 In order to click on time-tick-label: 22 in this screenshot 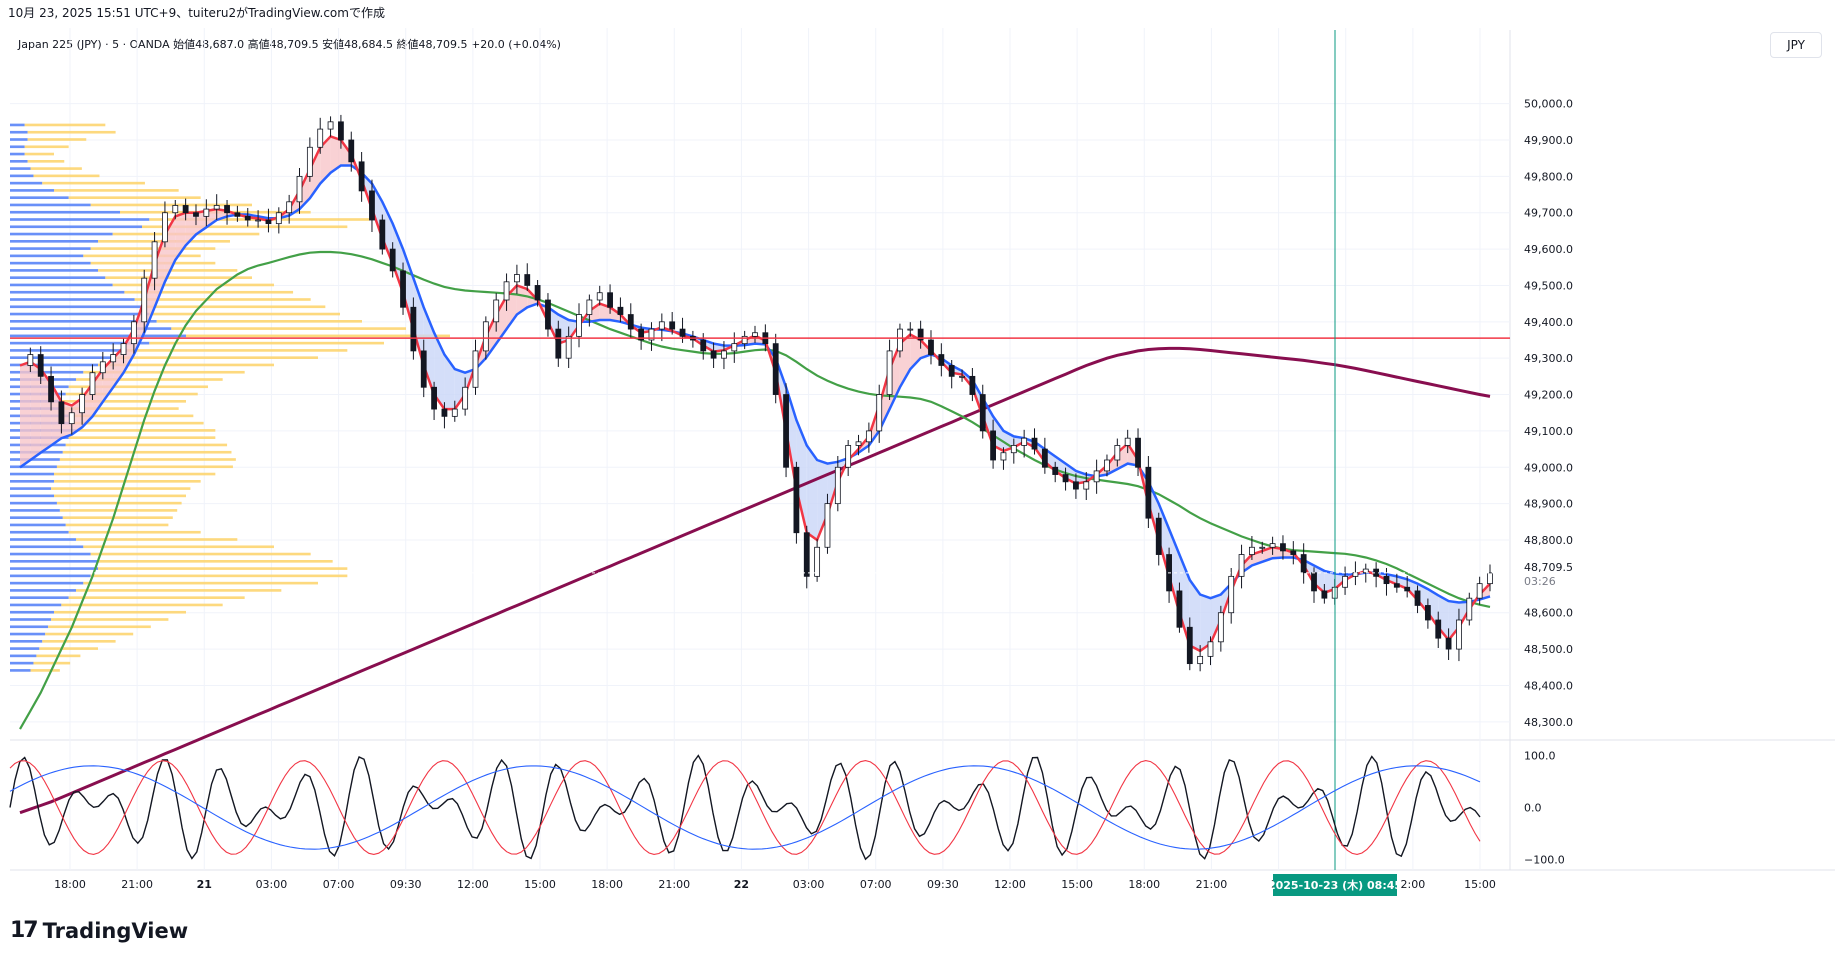, I will do `click(741, 884)`.